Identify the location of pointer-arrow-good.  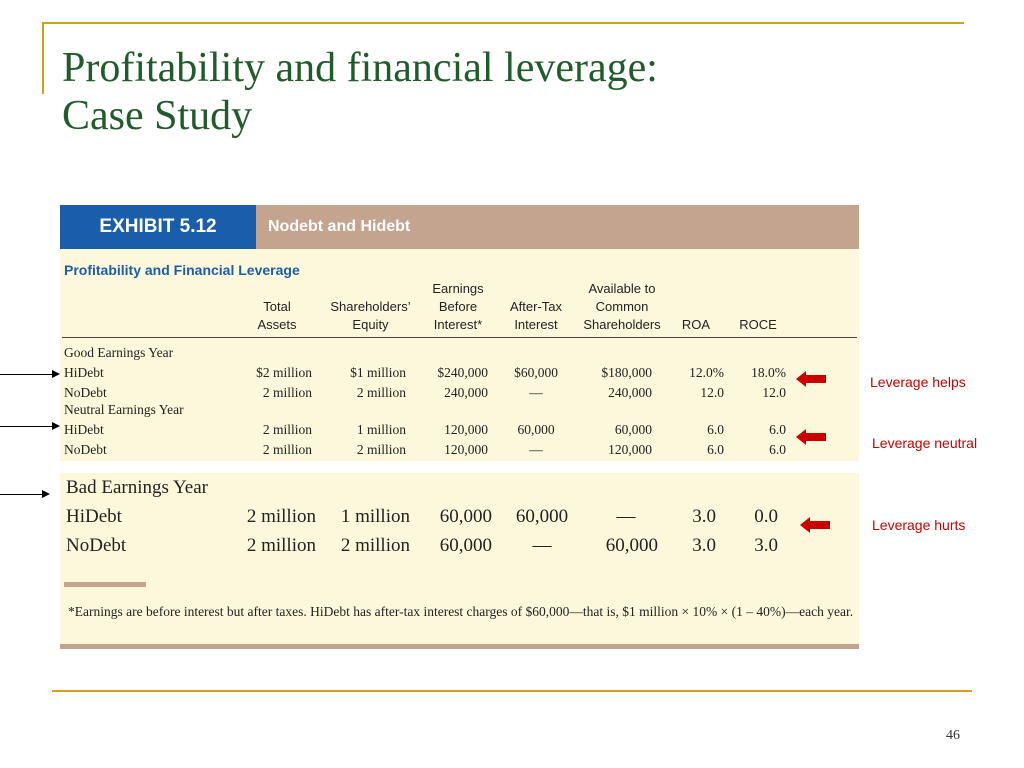
(30, 373).